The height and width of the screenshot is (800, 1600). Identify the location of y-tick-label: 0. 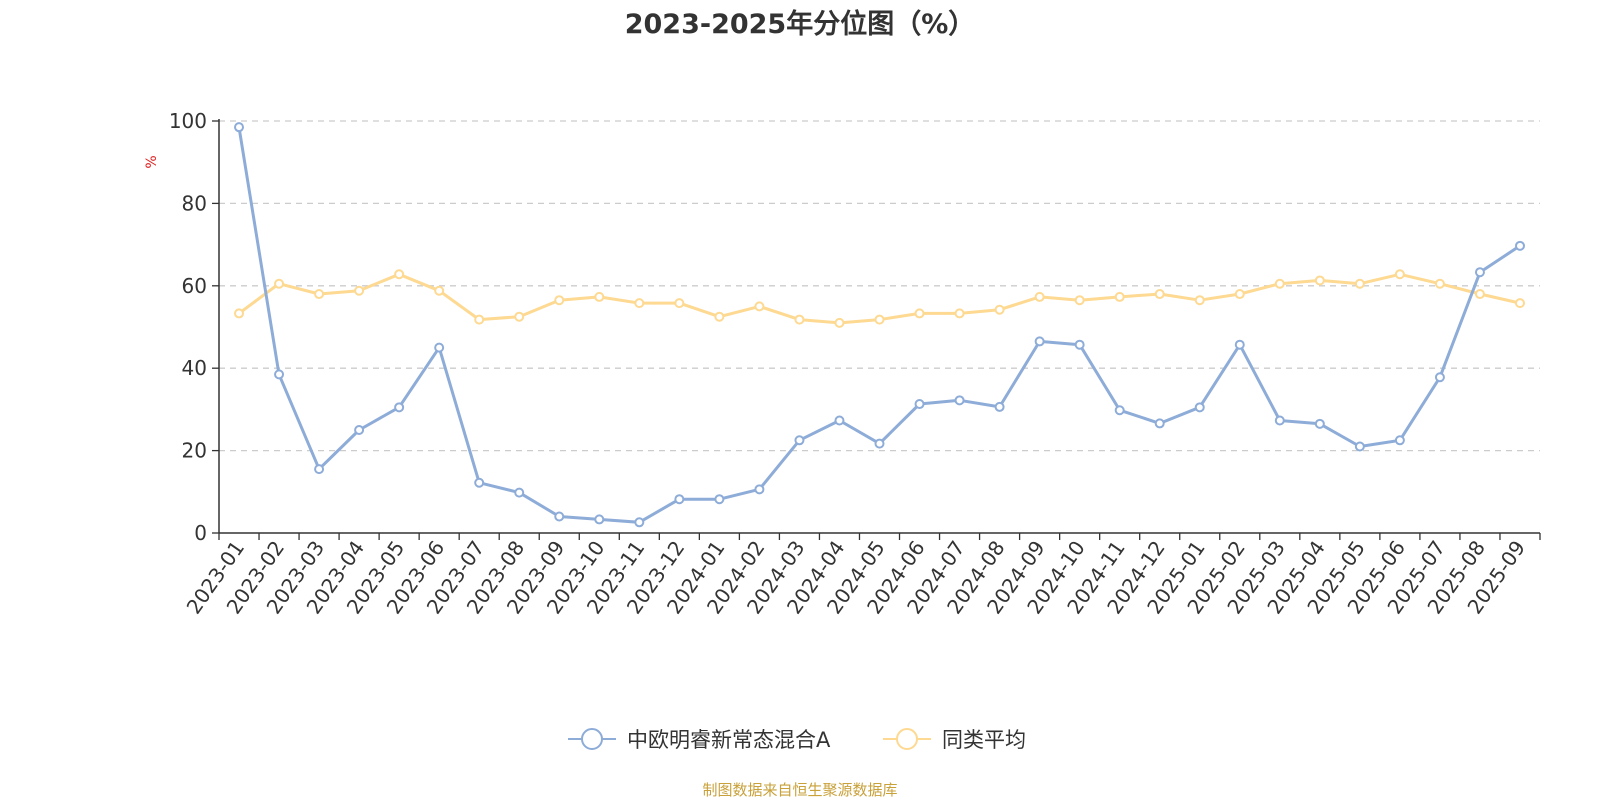
(200, 533).